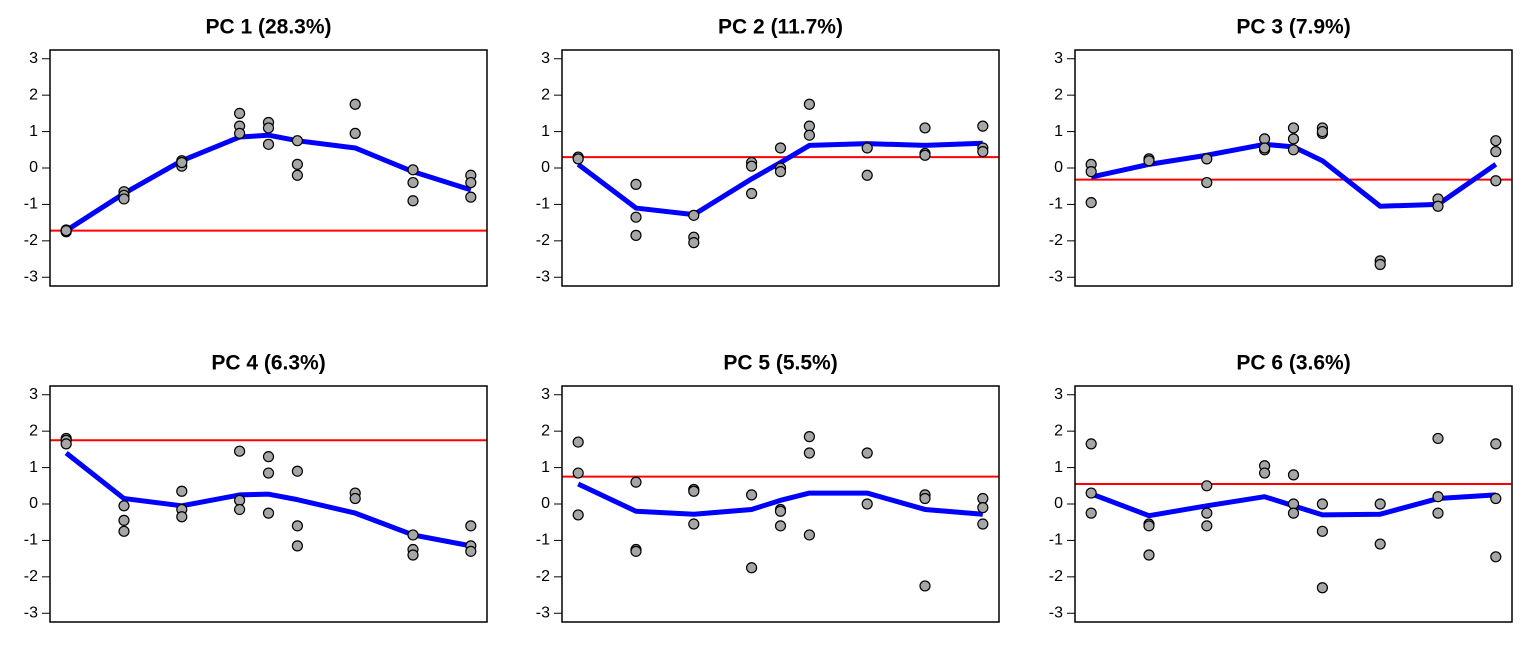  What do you see at coordinates (780, 27) in the screenshot?
I see `panel-title: PC 2 (11.7%)` at bounding box center [780, 27].